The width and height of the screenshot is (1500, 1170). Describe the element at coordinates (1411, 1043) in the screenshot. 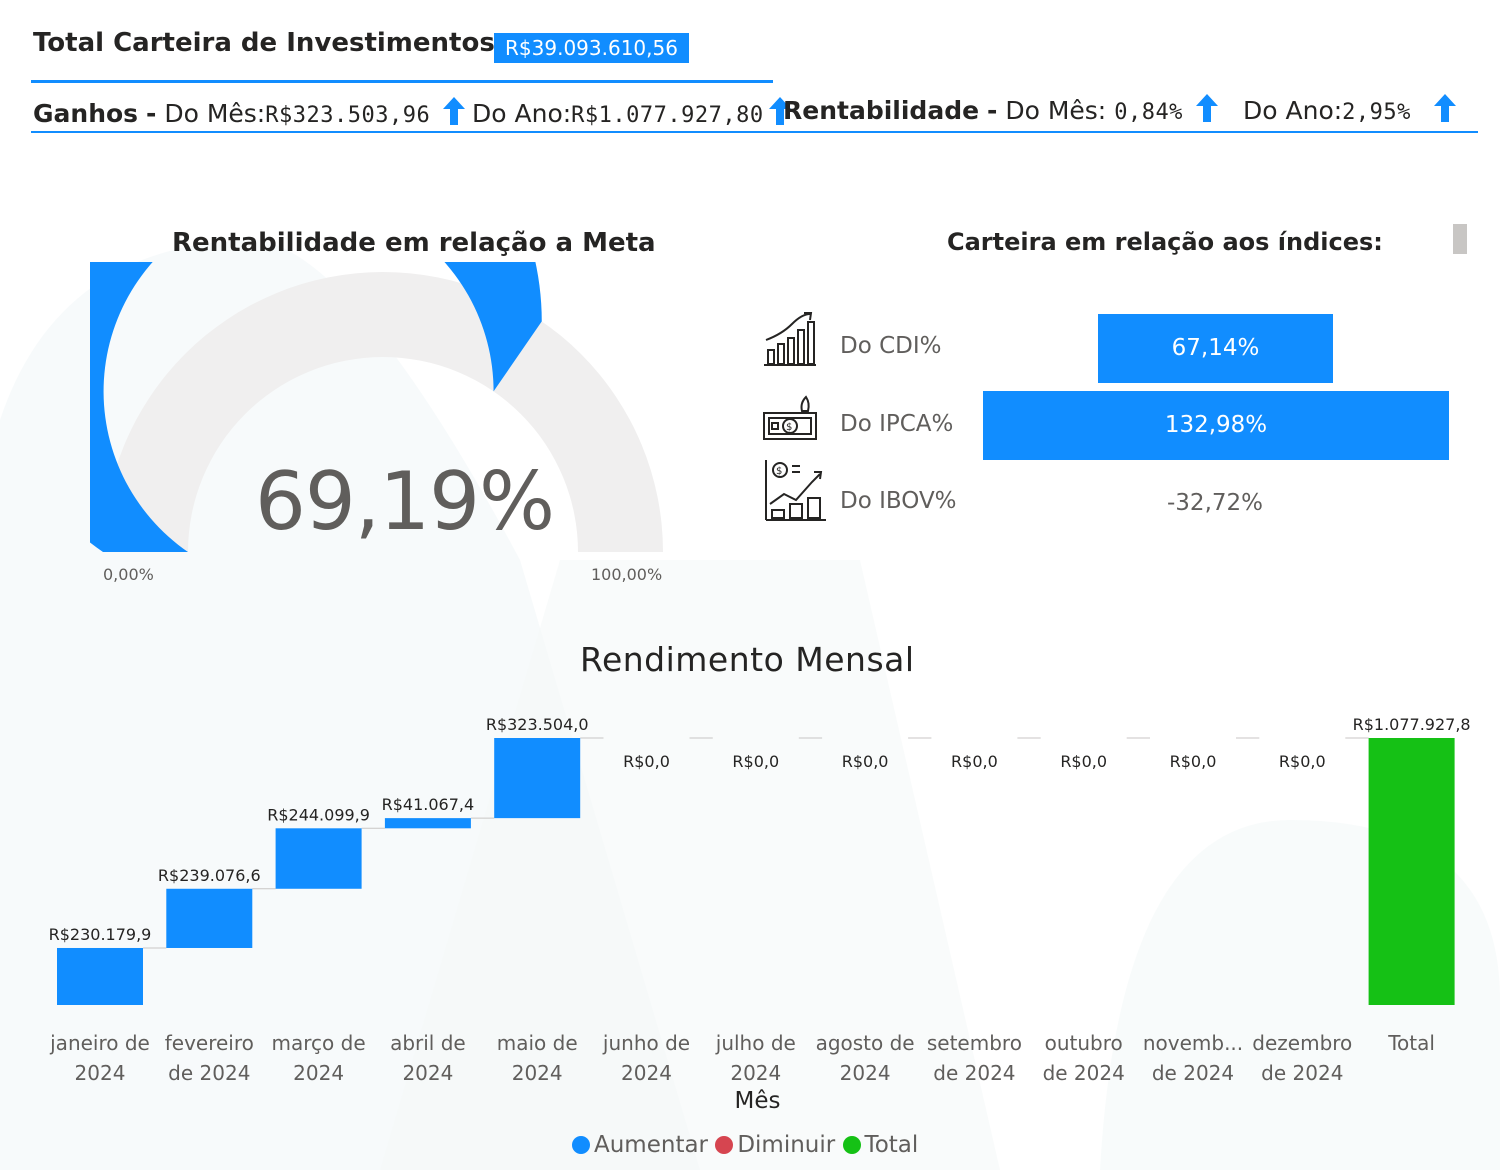

I see `category-label: Total` at that location.